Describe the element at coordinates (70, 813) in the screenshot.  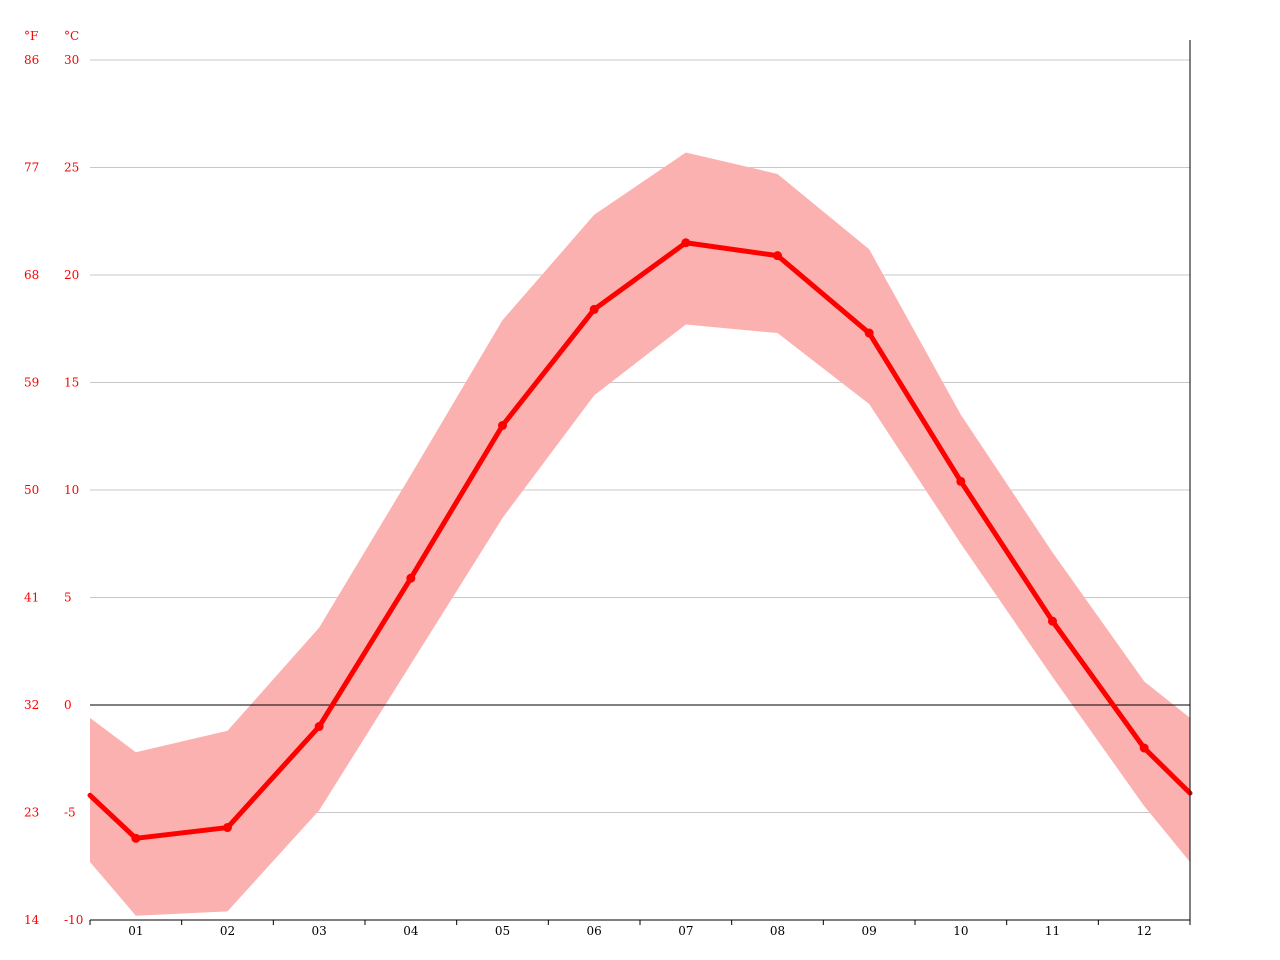
I see `y-tick-label-c: -5` at that location.